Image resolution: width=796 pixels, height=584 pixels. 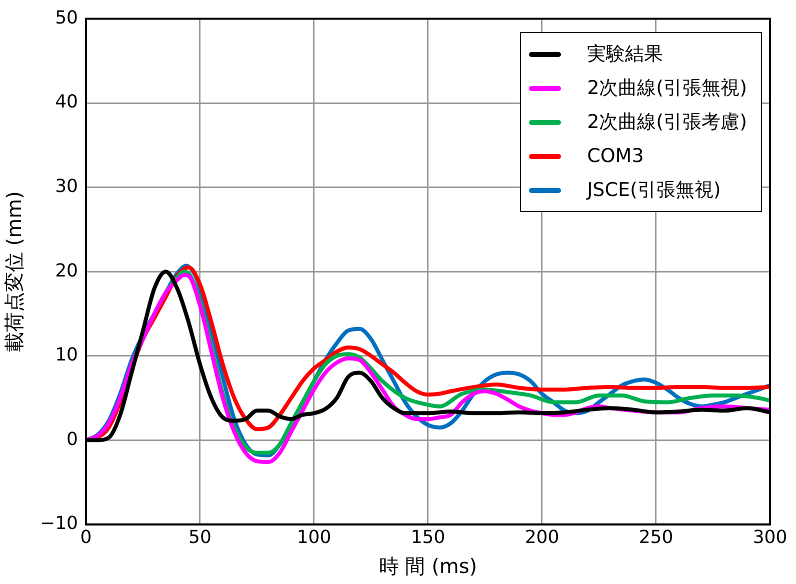 What do you see at coordinates (656, 537) in the screenshot?
I see `x-tick-label: 250` at bounding box center [656, 537].